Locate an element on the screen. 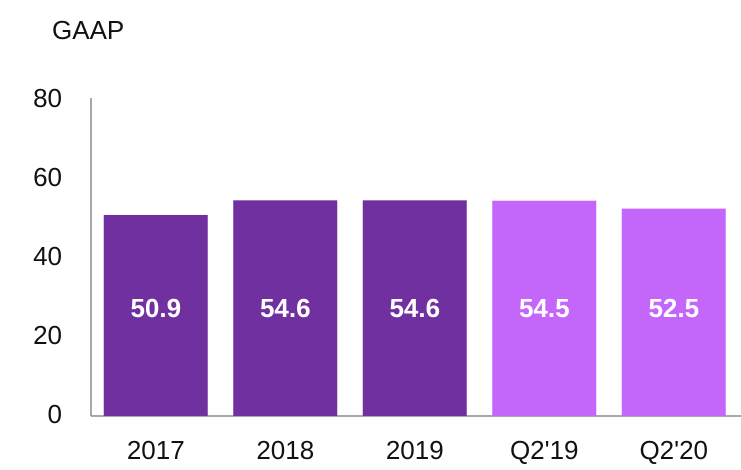  value-label: 54.5 is located at coordinates (544, 308).